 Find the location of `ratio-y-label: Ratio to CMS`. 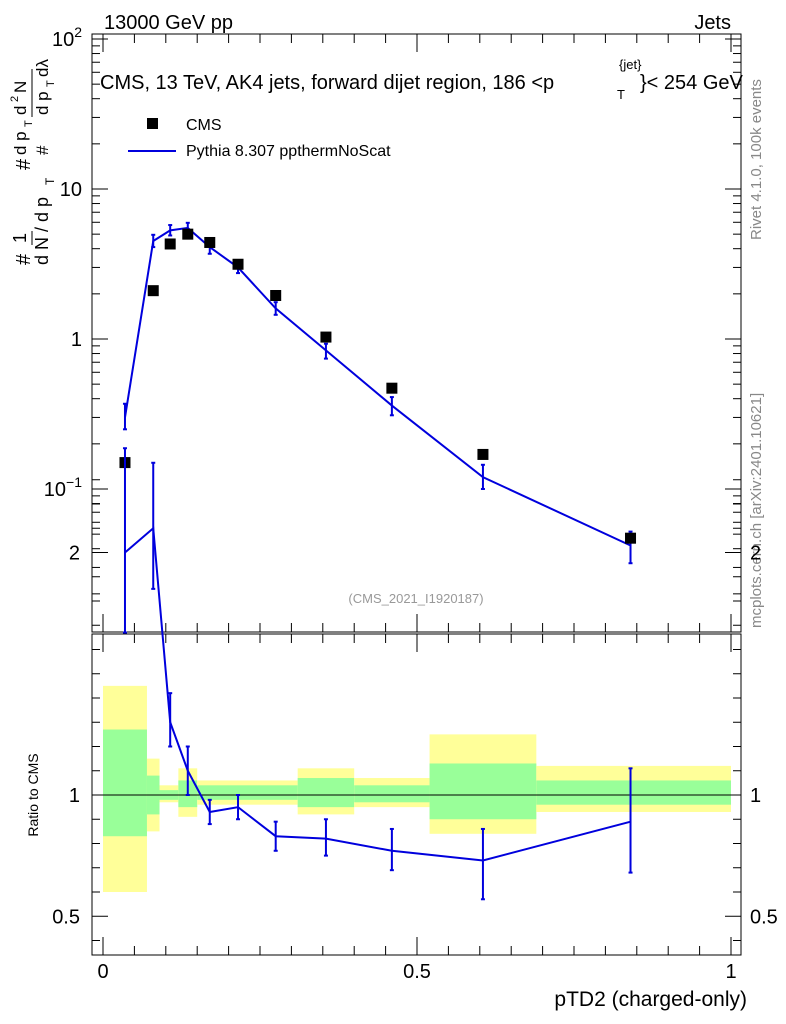

ratio-y-label: Ratio to CMS is located at coordinates (33, 794).